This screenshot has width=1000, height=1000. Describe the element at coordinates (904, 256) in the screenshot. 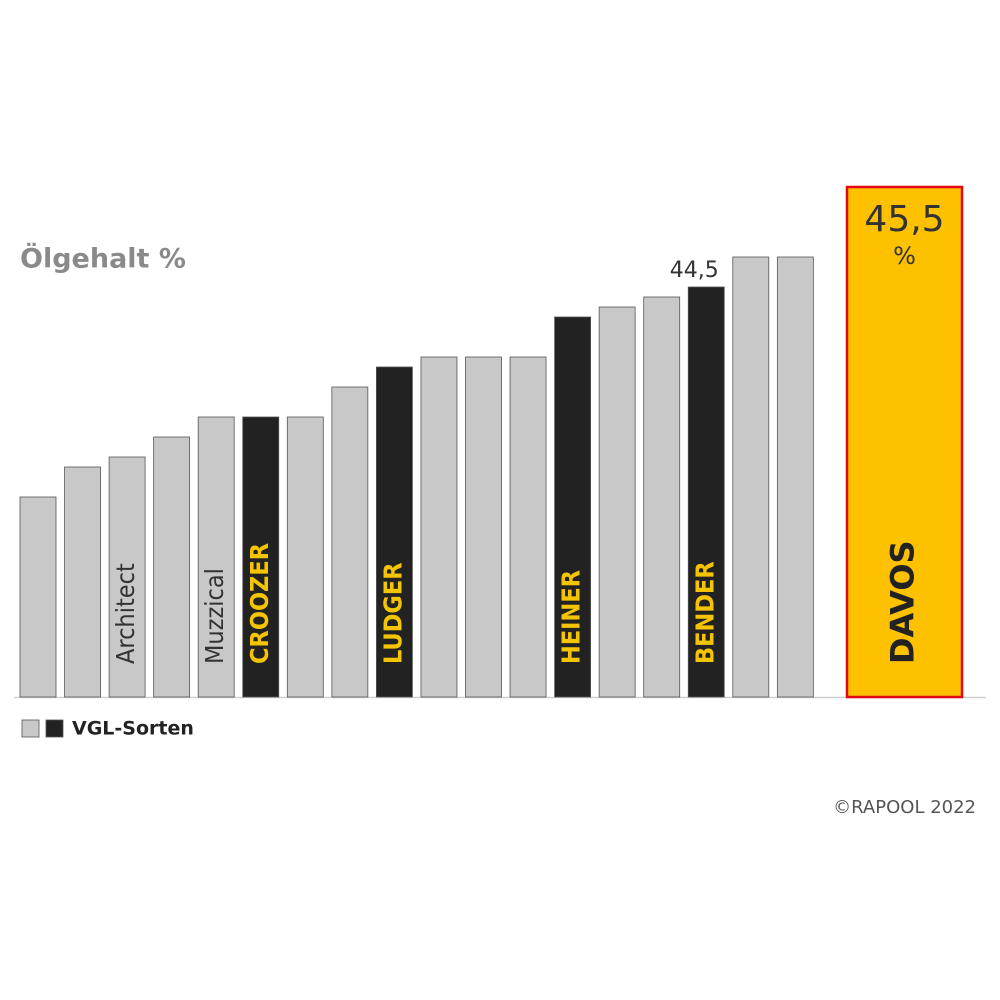

I see `value-unit: %` at that location.